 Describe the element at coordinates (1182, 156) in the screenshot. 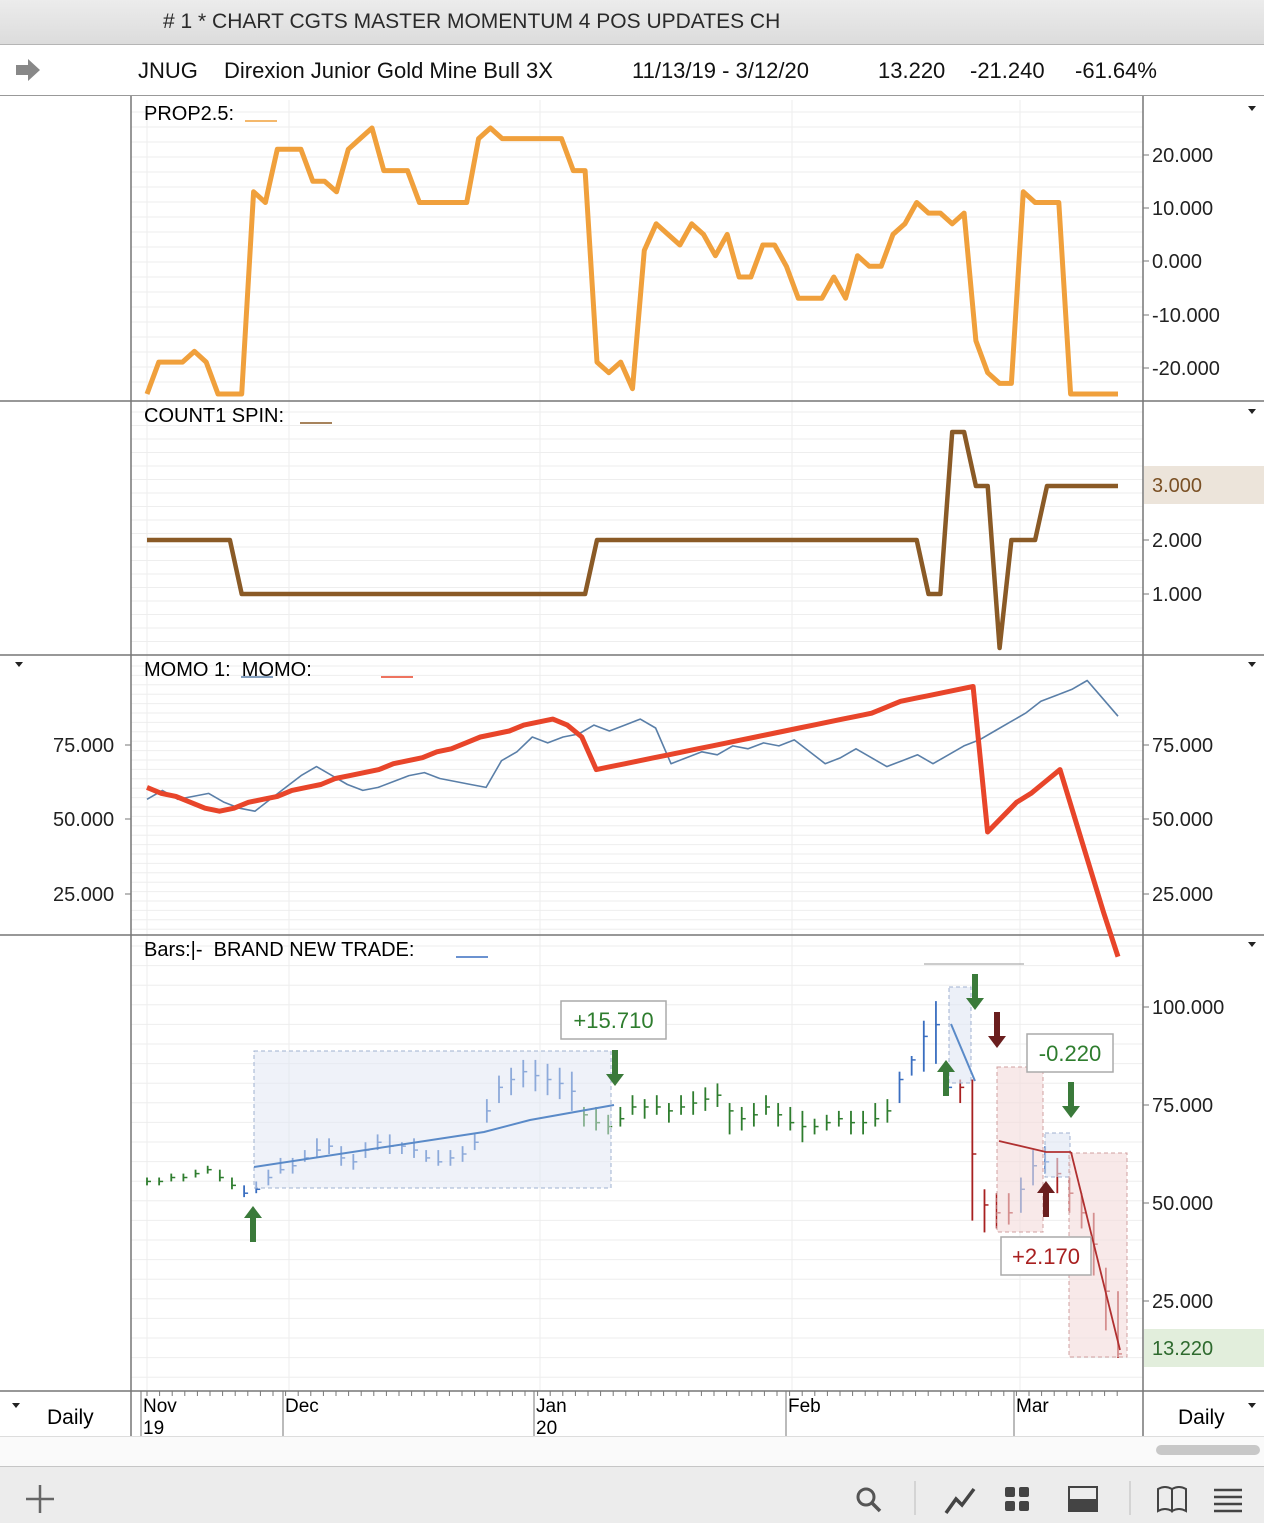

I see `right-axis-tick-label: 20.000` at that location.